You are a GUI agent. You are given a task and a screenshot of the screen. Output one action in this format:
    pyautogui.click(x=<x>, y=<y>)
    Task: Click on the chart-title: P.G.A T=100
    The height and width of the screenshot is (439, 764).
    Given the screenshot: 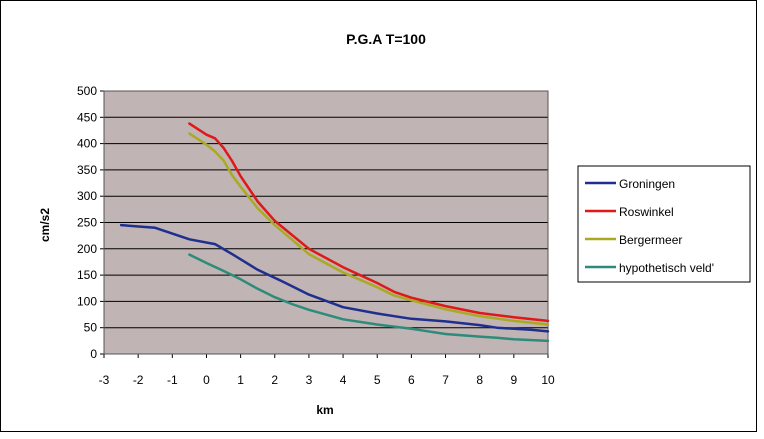 What is the action you would take?
    pyautogui.click(x=386, y=39)
    